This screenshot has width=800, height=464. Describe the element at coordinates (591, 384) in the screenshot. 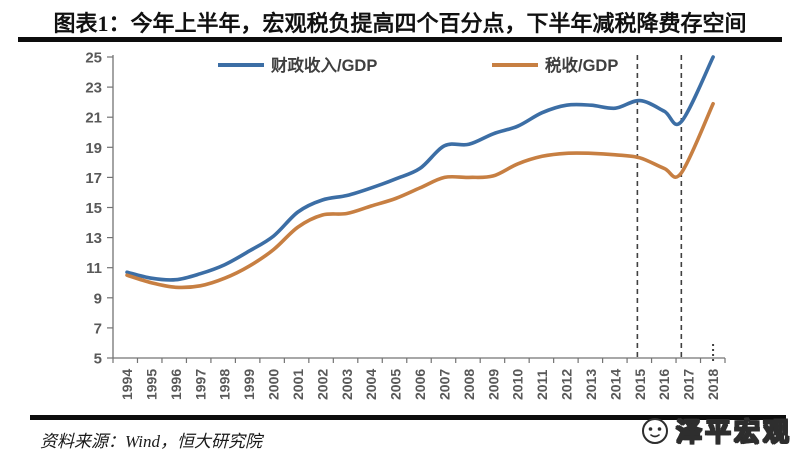

I see `x-tick-label: 2013` at that location.